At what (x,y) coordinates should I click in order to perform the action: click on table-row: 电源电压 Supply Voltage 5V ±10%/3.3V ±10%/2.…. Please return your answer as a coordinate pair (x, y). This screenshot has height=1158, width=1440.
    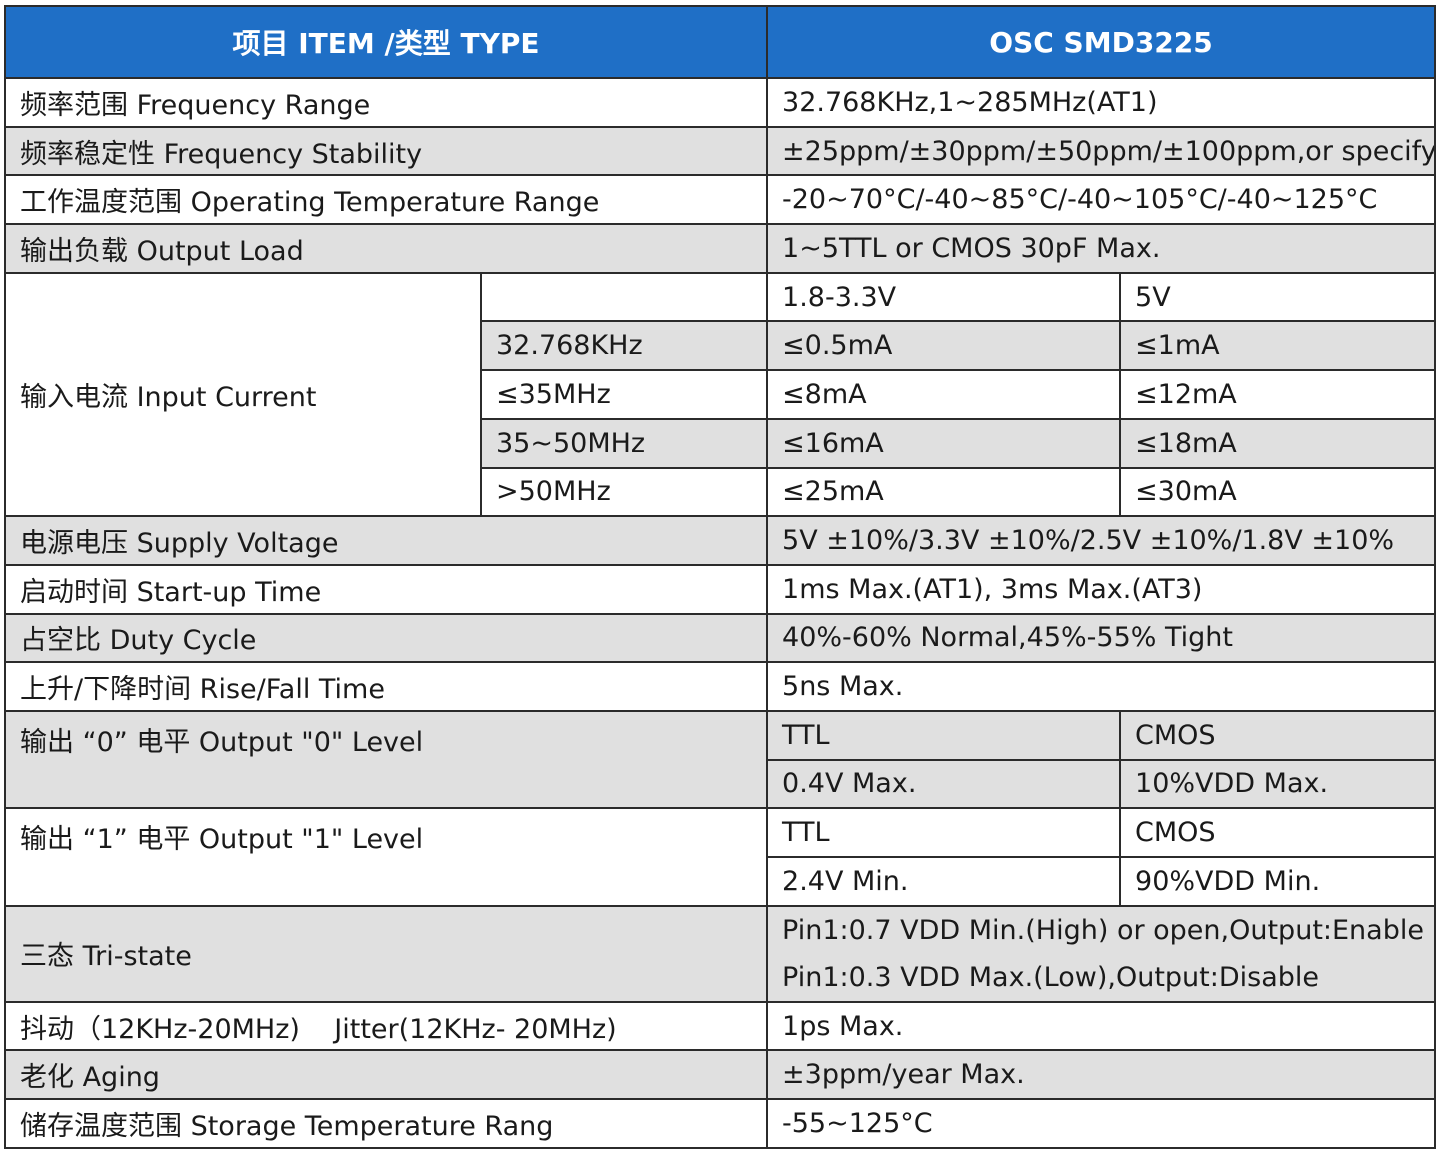
    Looking at the image, I should click on (720, 540).